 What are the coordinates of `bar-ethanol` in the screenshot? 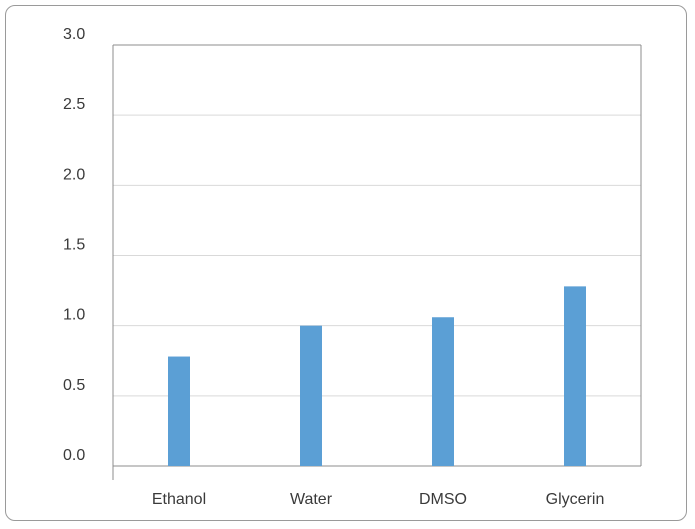 It's located at (179, 411).